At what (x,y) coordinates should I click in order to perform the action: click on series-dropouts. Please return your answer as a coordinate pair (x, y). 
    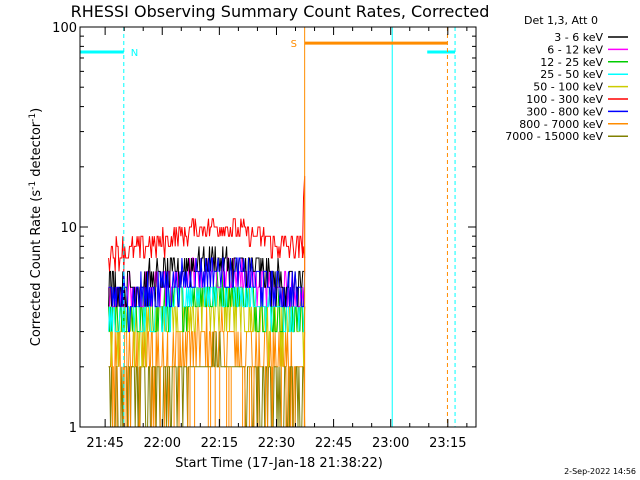
    Looking at the image, I should click on (208, 396).